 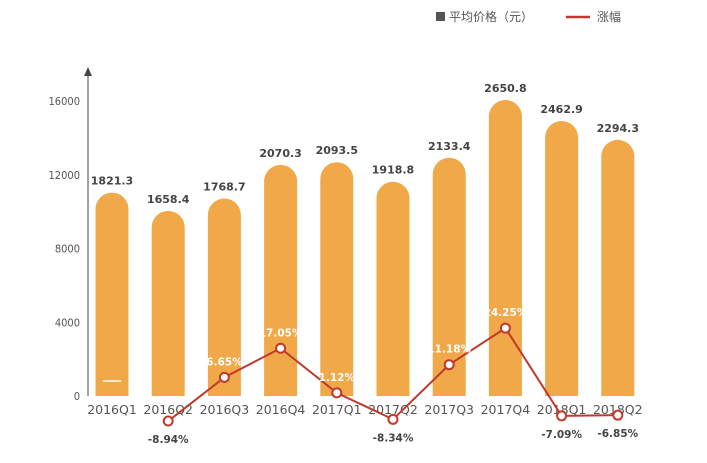 What do you see at coordinates (280, 153) in the screenshot?
I see `bar-value-label: 2070.3` at bounding box center [280, 153].